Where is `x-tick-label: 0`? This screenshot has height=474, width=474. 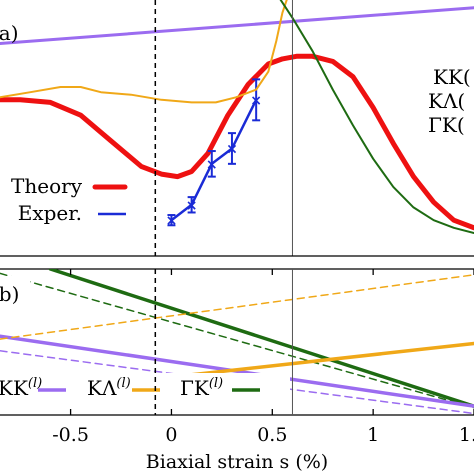
x-tick-label: 0 is located at coordinates (171, 435).